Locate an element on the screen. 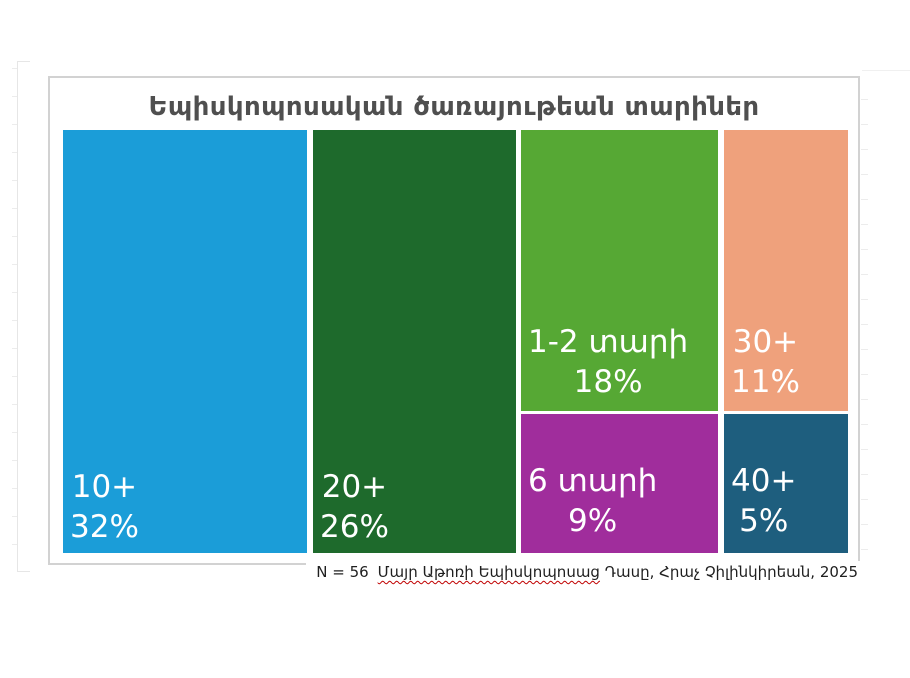 The image size is (910, 678). treemap-tile-20-plus: 20+ 26% is located at coordinates (414, 341).